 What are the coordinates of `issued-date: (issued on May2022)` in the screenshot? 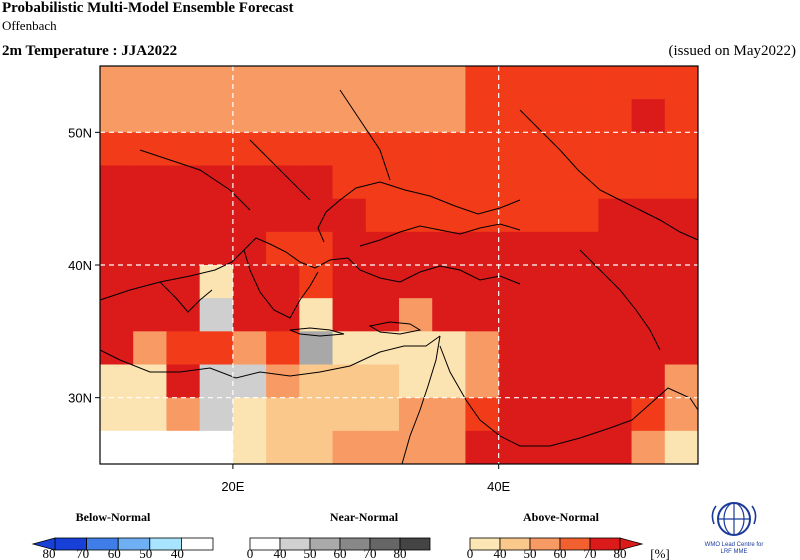 It's located at (732, 51).